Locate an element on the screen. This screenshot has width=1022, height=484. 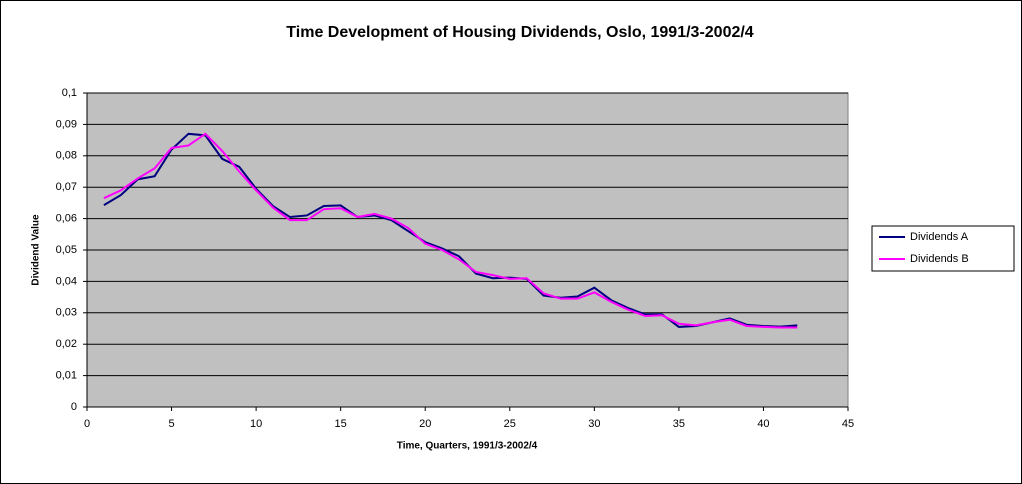
x-tick-label: 0 is located at coordinates (87, 424).